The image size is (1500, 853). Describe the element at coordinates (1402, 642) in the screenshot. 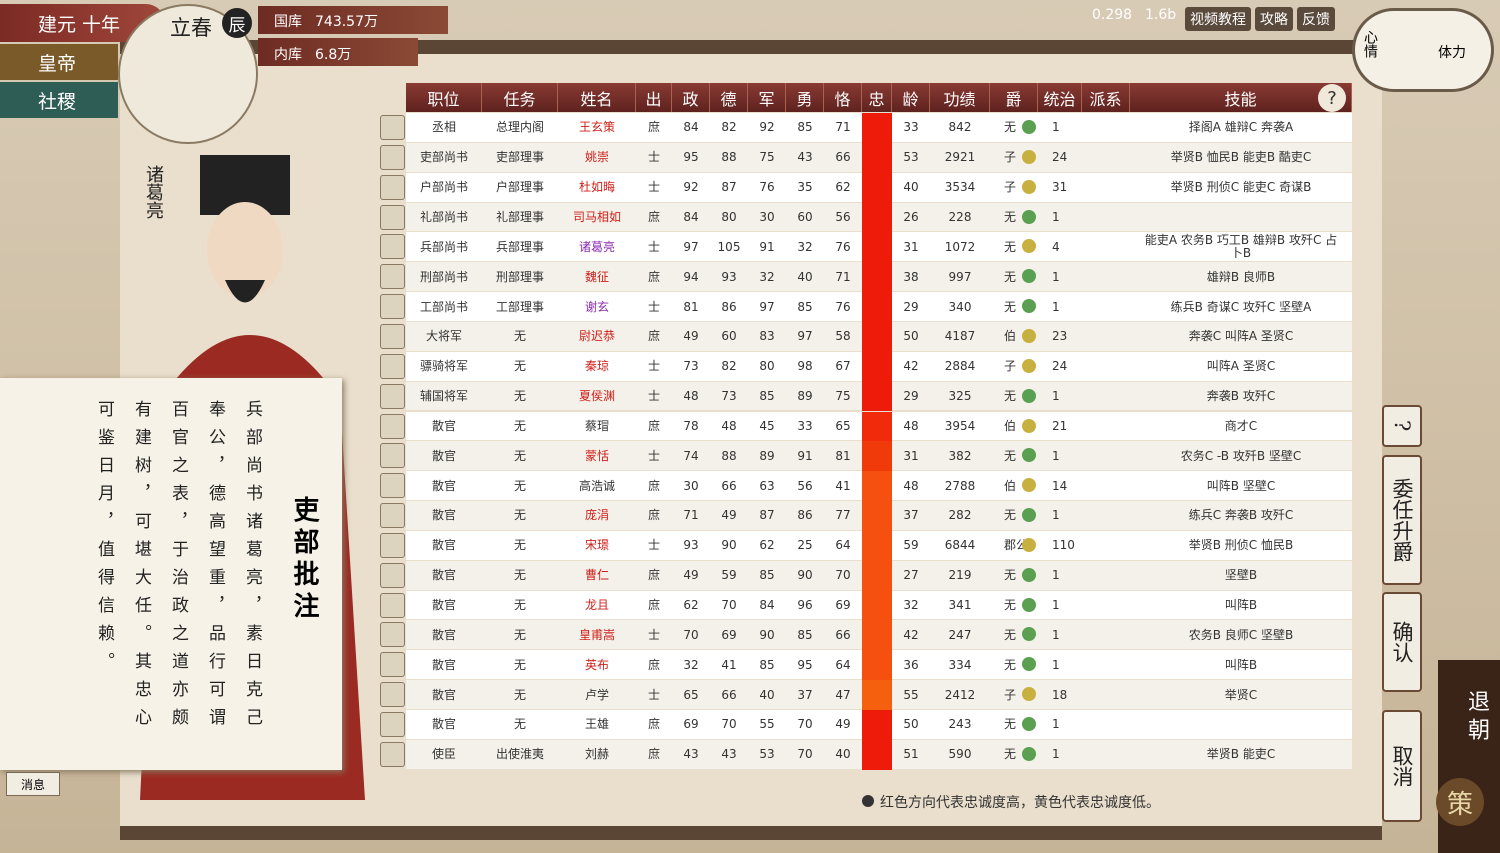

I see `confirm-button: 确认` at that location.